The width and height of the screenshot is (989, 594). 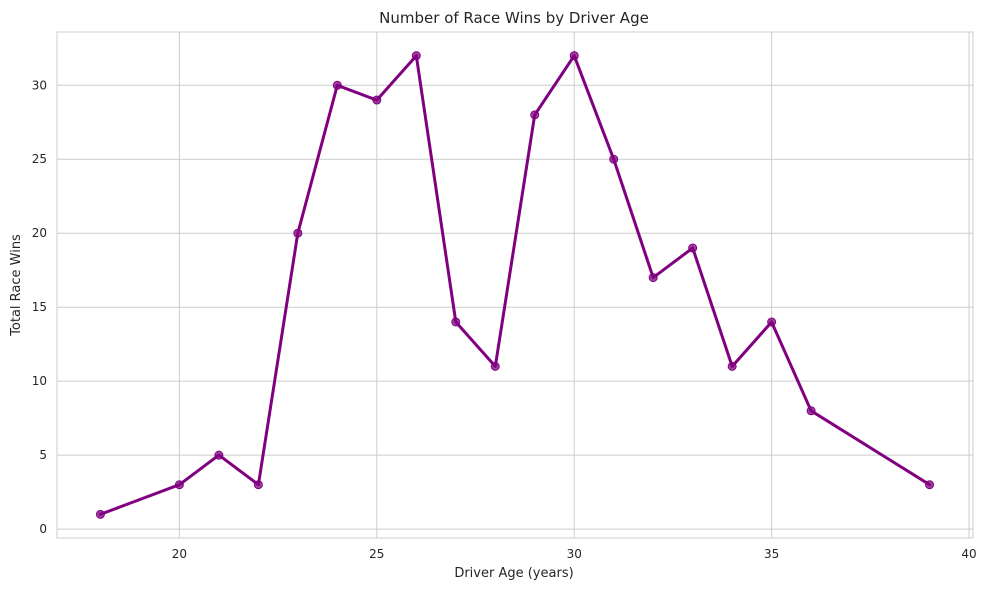 What do you see at coordinates (39, 159) in the screenshot?
I see `y-tick-label: 25` at bounding box center [39, 159].